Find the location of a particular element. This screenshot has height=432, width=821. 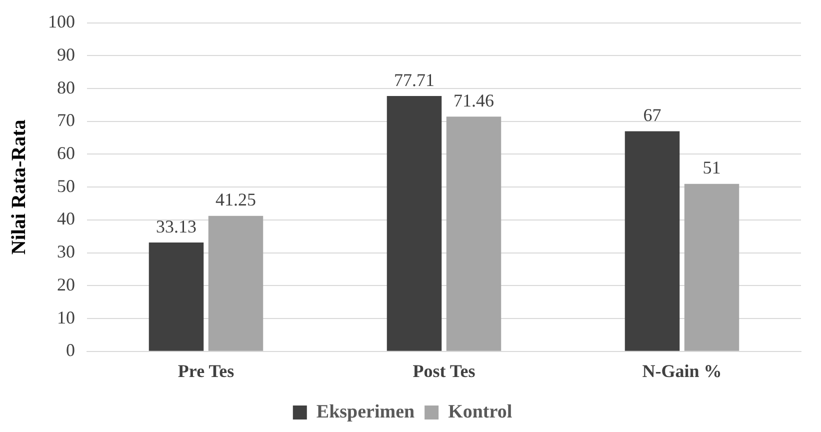

y-tick-label: 70 is located at coordinates (66, 120).